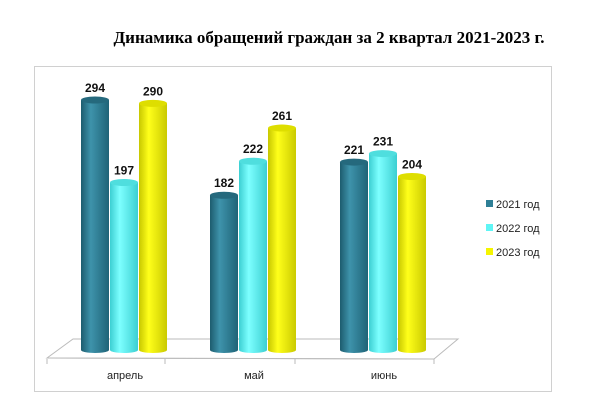  What do you see at coordinates (518, 229) in the screenshot?
I see `legend-label: 2022 год` at bounding box center [518, 229].